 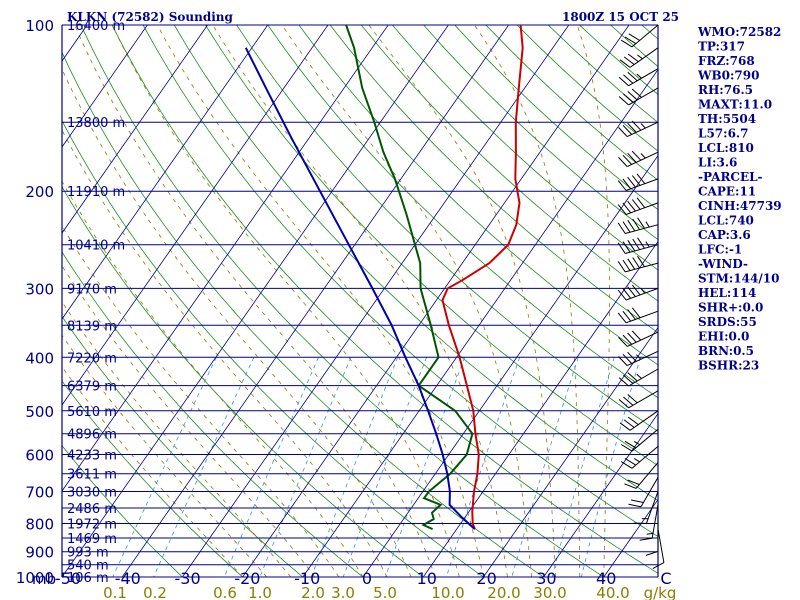 I want to click on index-entry: LI:3.6, so click(x=717, y=163).